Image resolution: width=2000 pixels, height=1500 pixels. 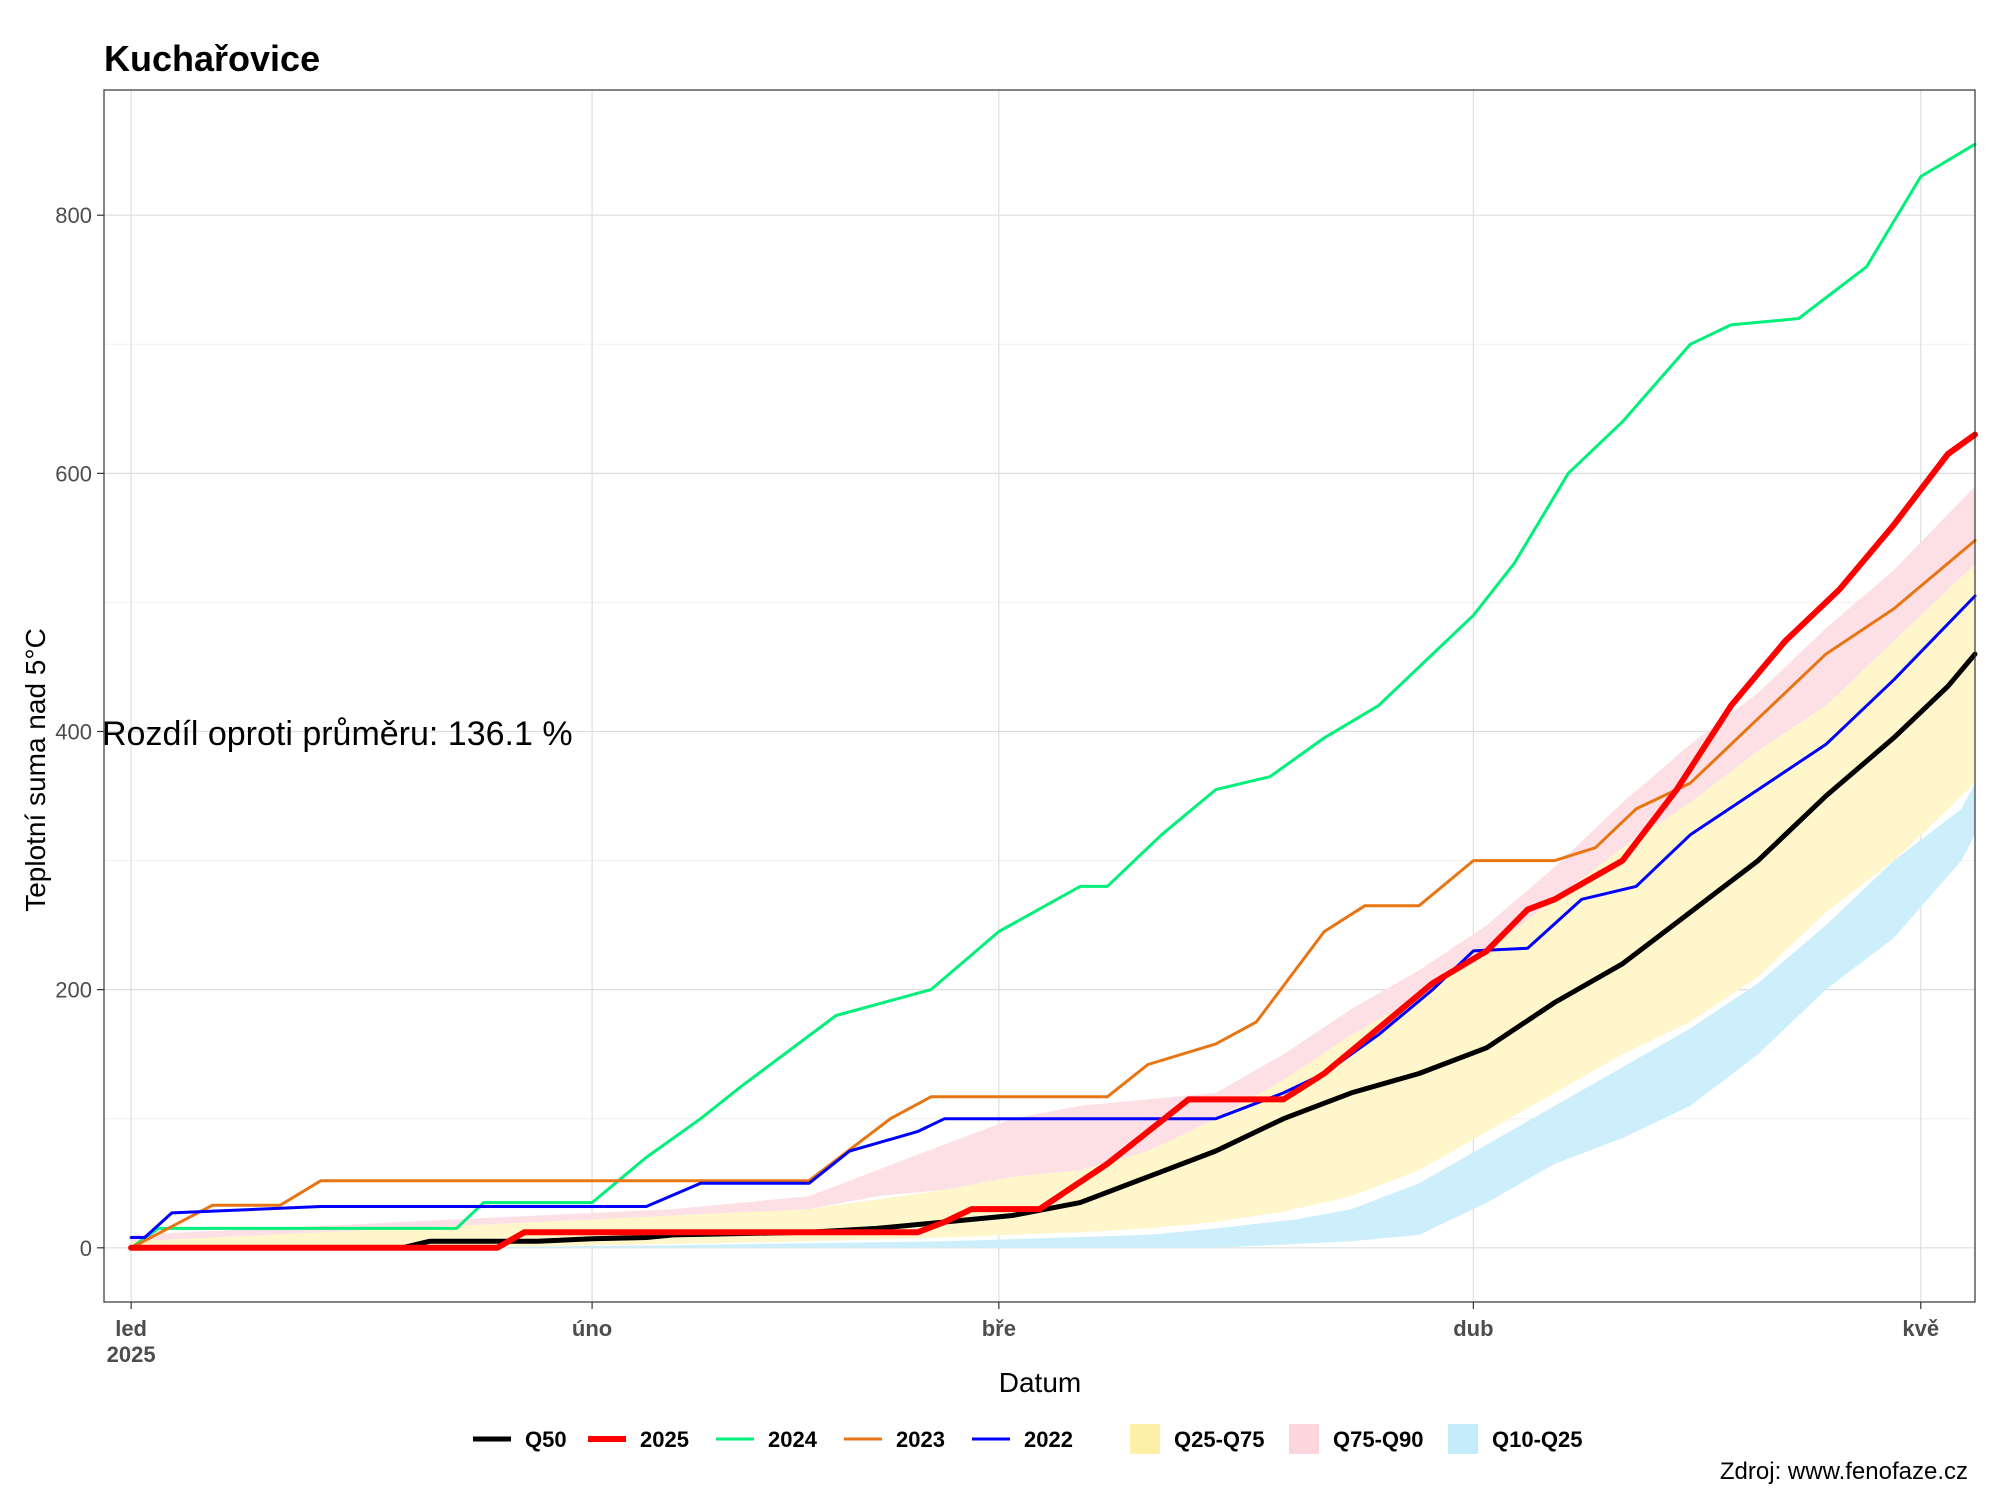 I want to click on legend-item-2025: 2025, so click(x=638, y=1439).